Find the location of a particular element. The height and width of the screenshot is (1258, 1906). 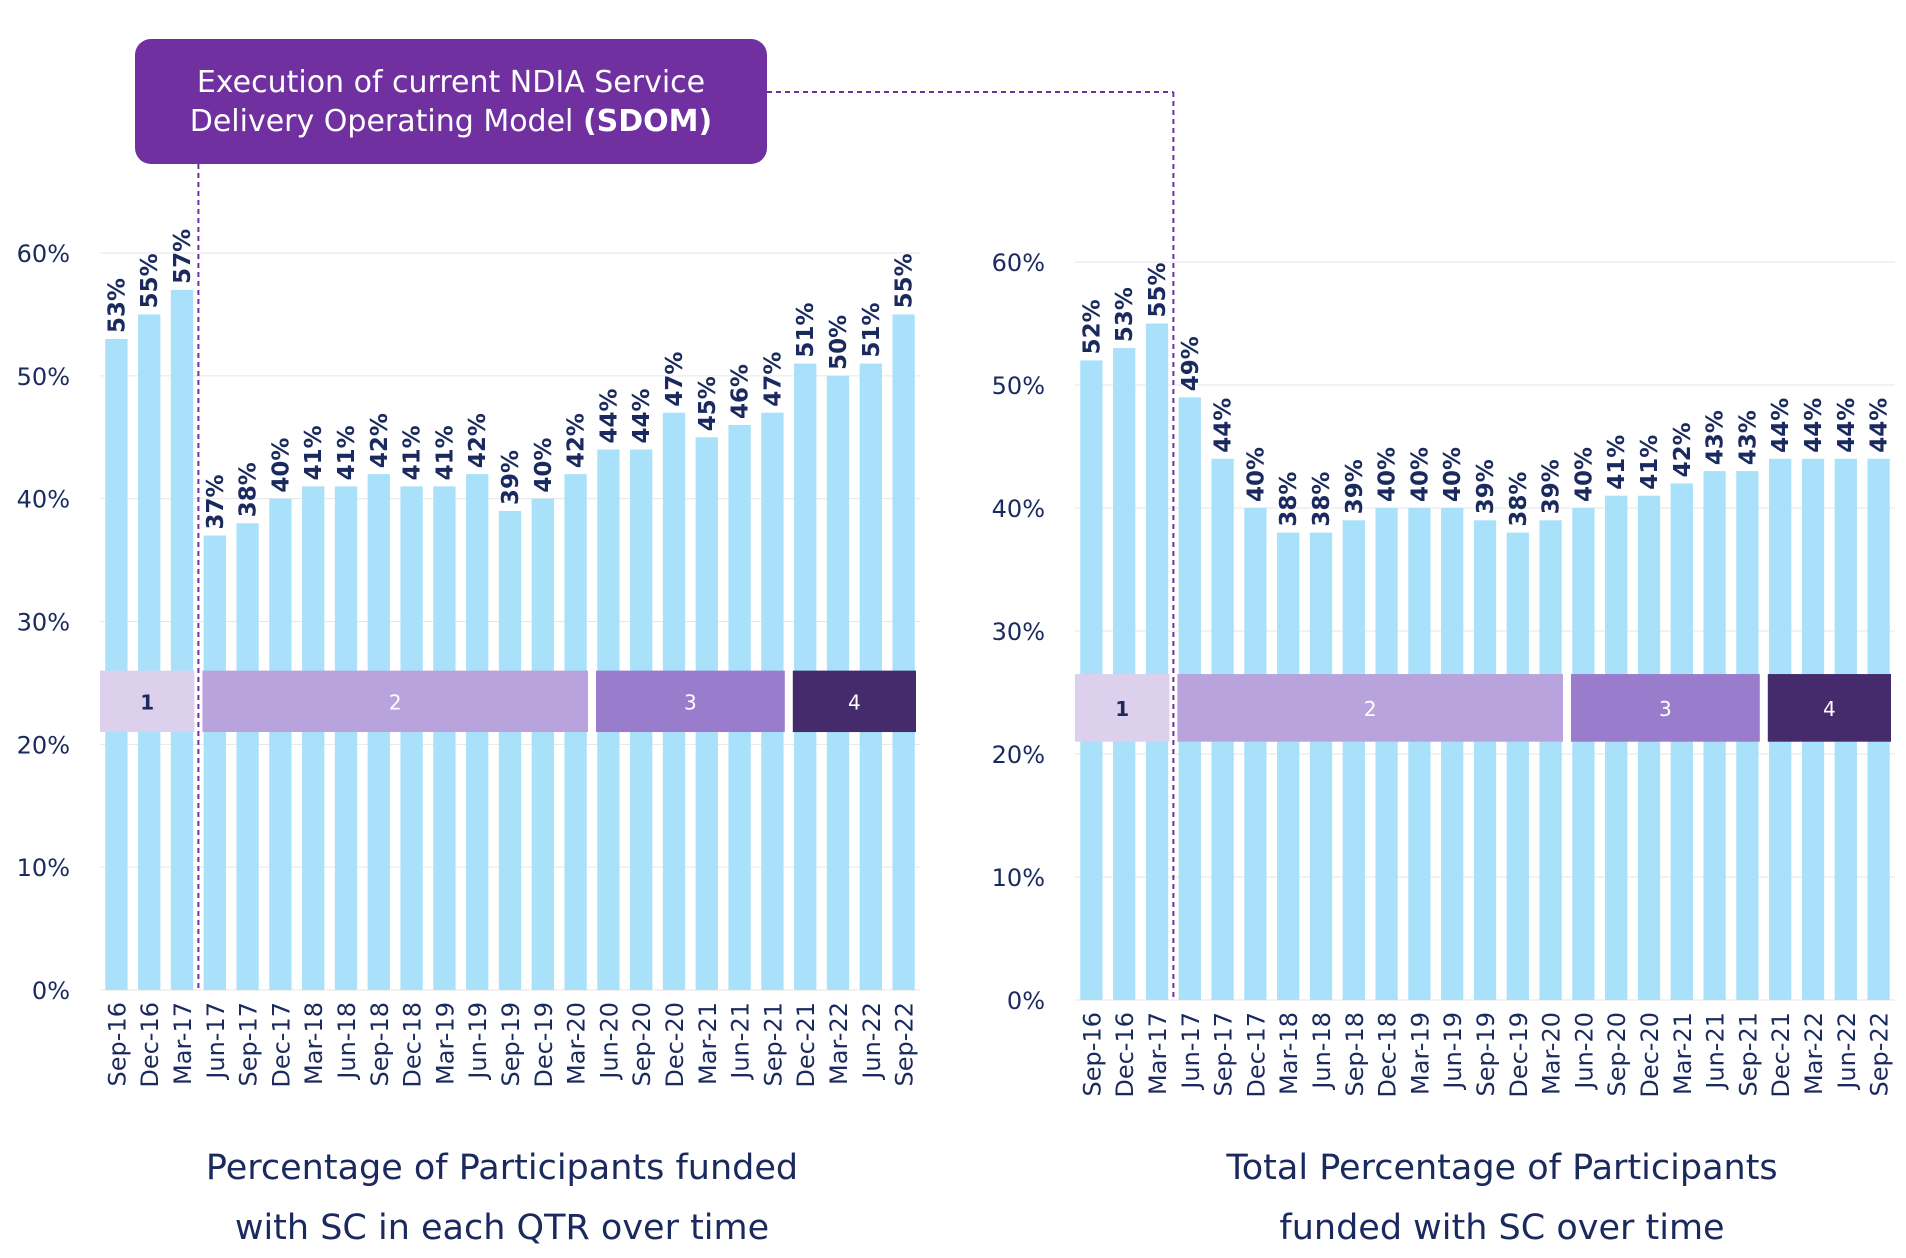

chart-2-phase-3-band is located at coordinates (1665, 708).